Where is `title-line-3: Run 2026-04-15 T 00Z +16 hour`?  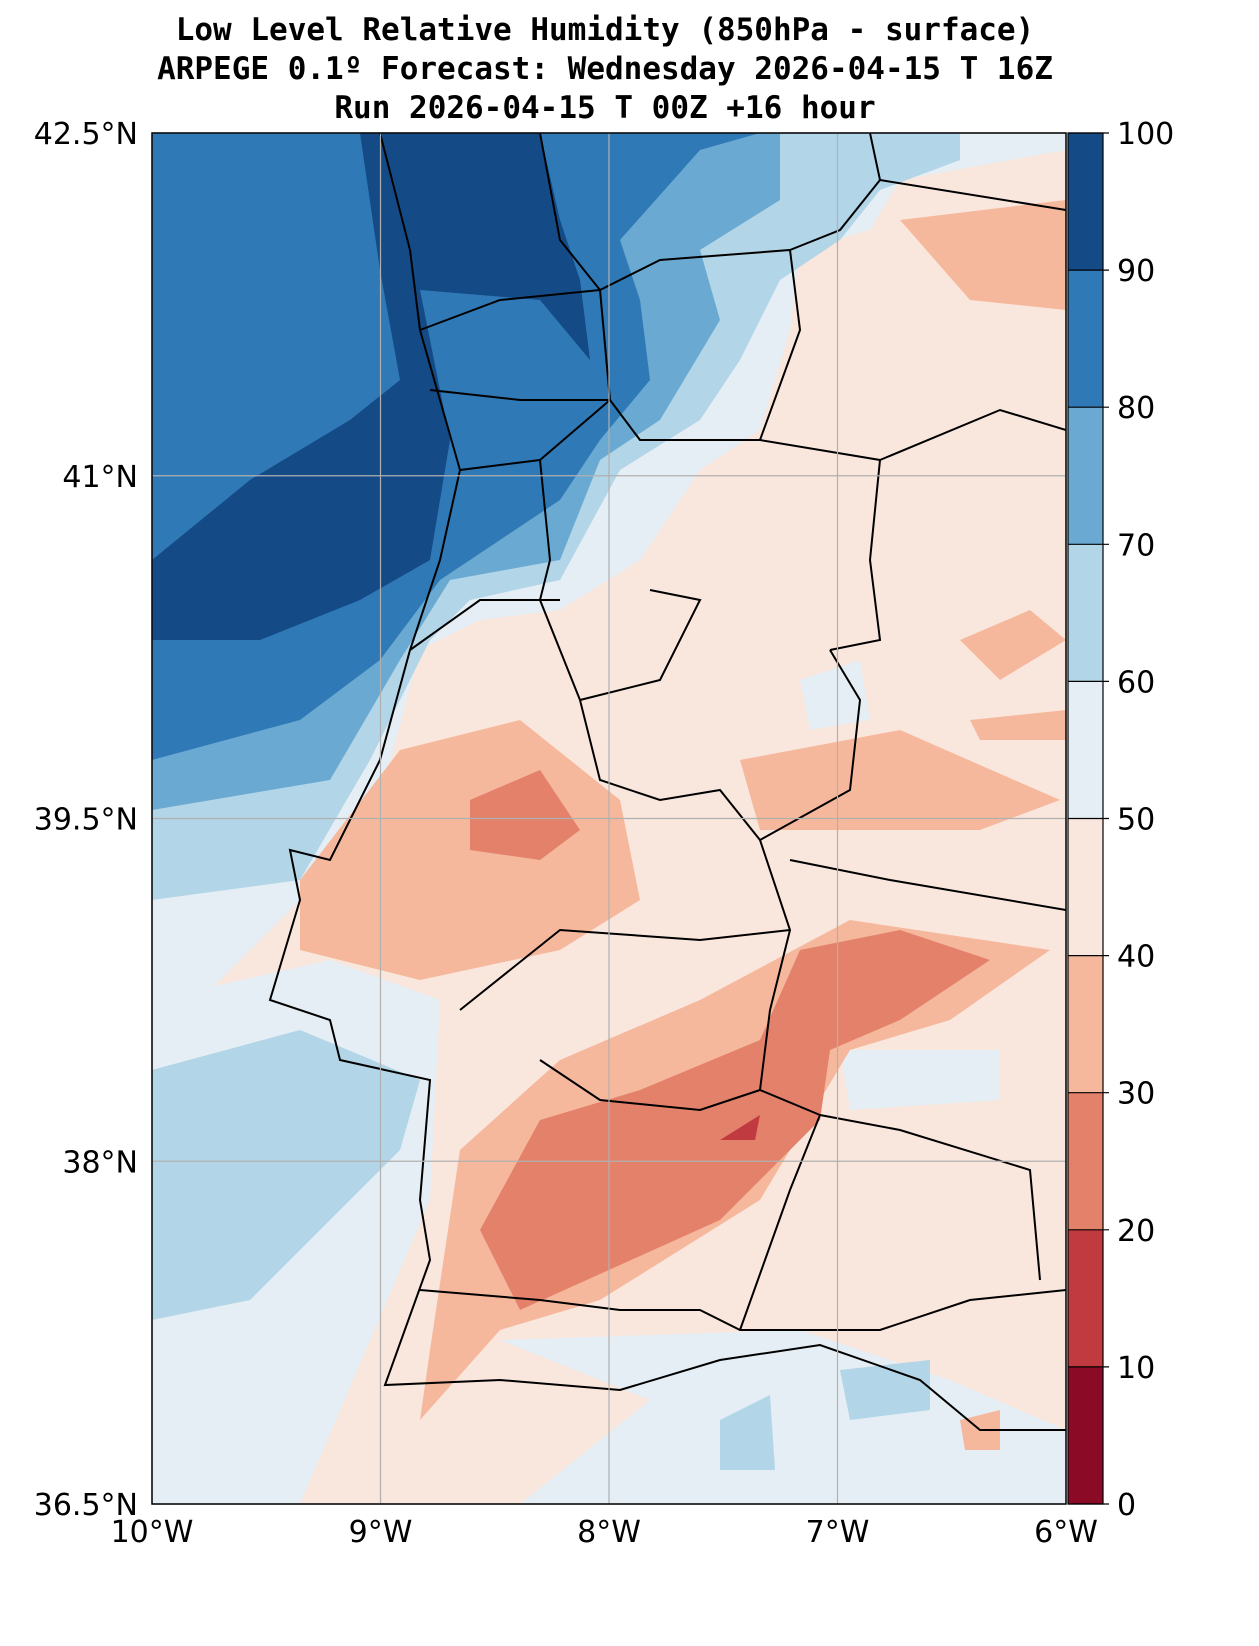 title-line-3: Run 2026-04-15 T 00Z +16 hour is located at coordinates (605, 108).